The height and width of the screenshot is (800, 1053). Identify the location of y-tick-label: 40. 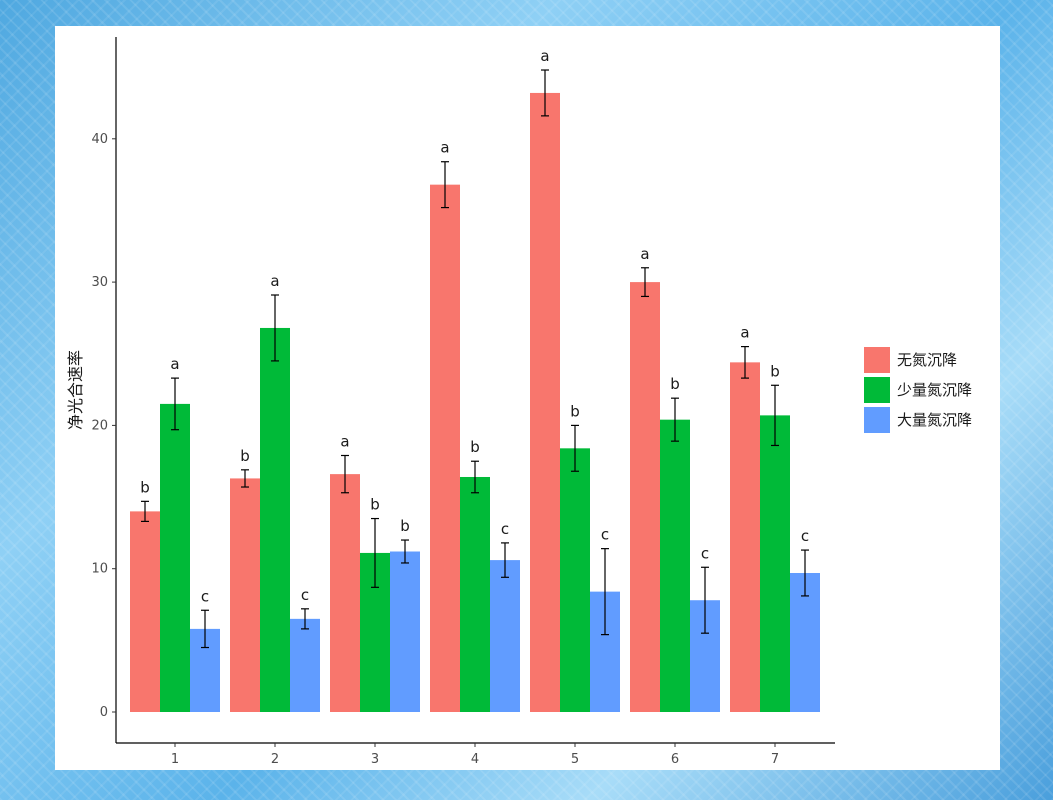
(99, 139).